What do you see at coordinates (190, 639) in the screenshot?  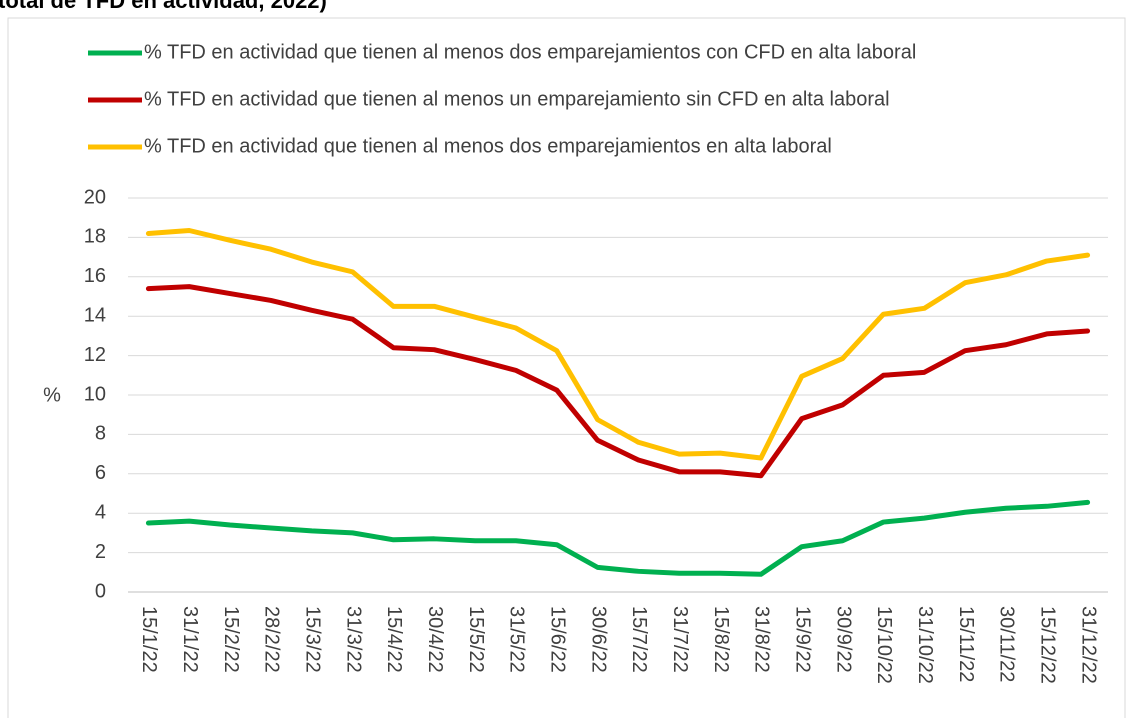 I see `x-tick-label: 31/1/22` at bounding box center [190, 639].